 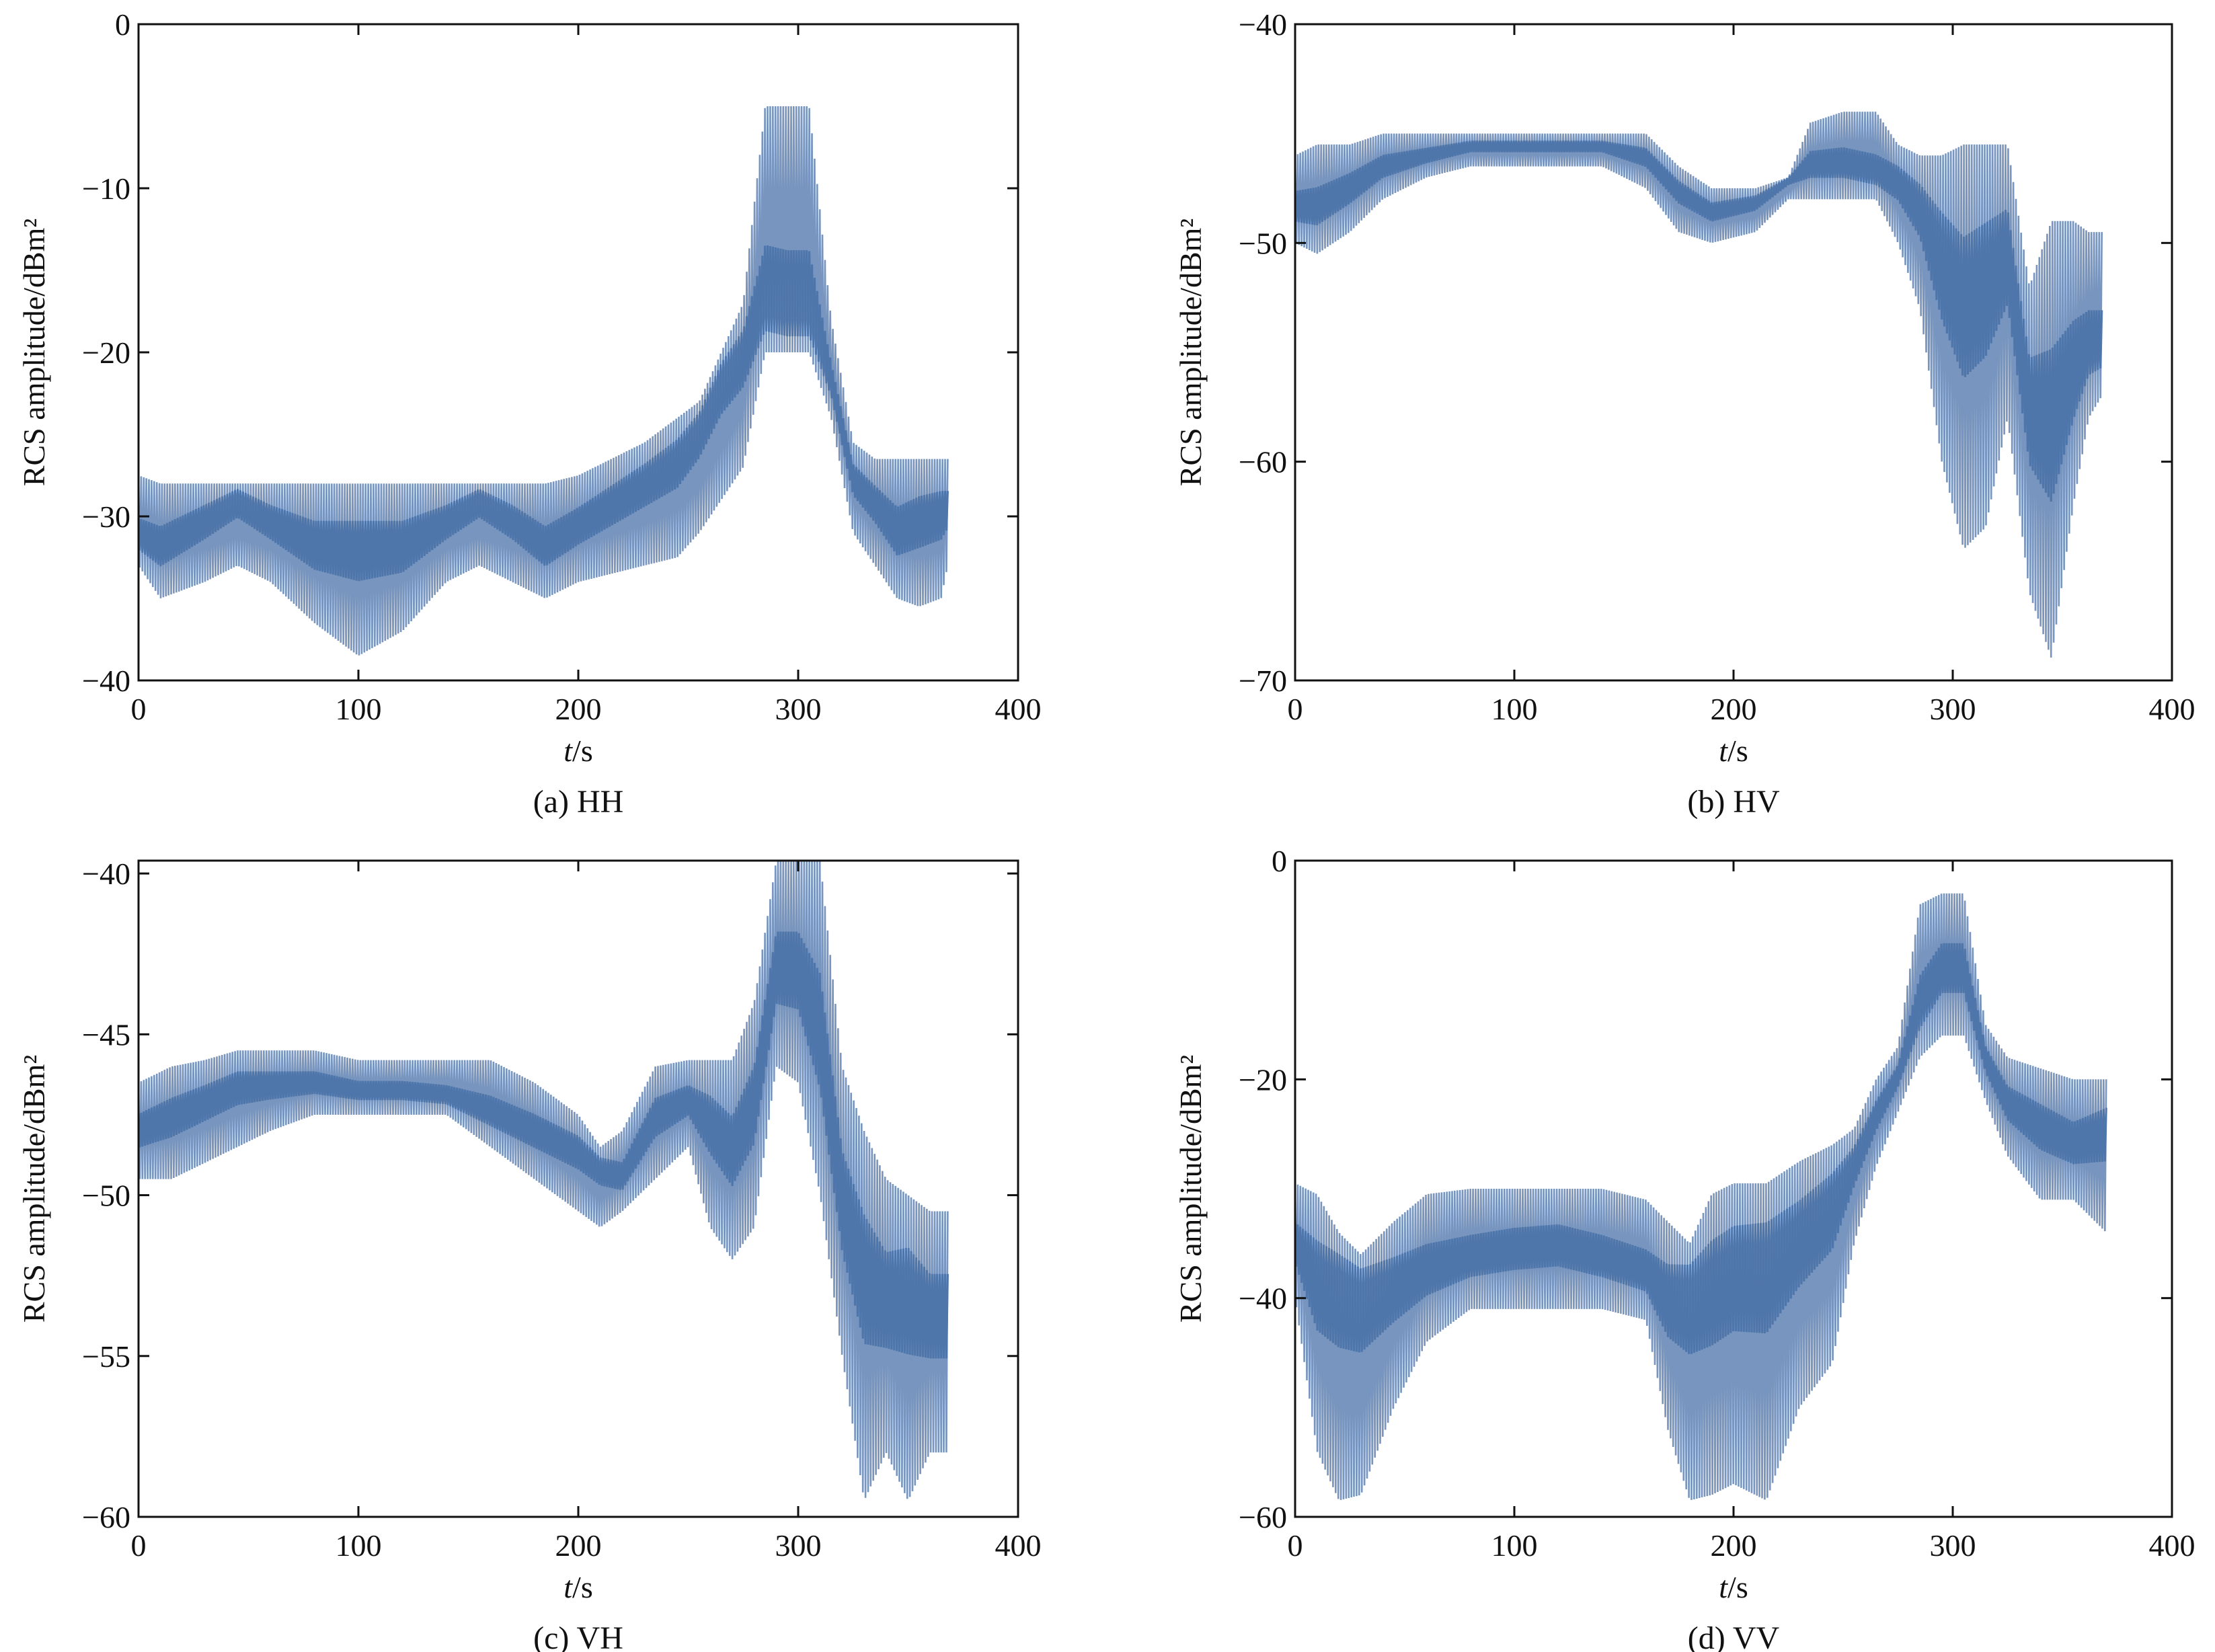 What do you see at coordinates (578, 802) in the screenshot?
I see `panel-caption: (a) HH` at bounding box center [578, 802].